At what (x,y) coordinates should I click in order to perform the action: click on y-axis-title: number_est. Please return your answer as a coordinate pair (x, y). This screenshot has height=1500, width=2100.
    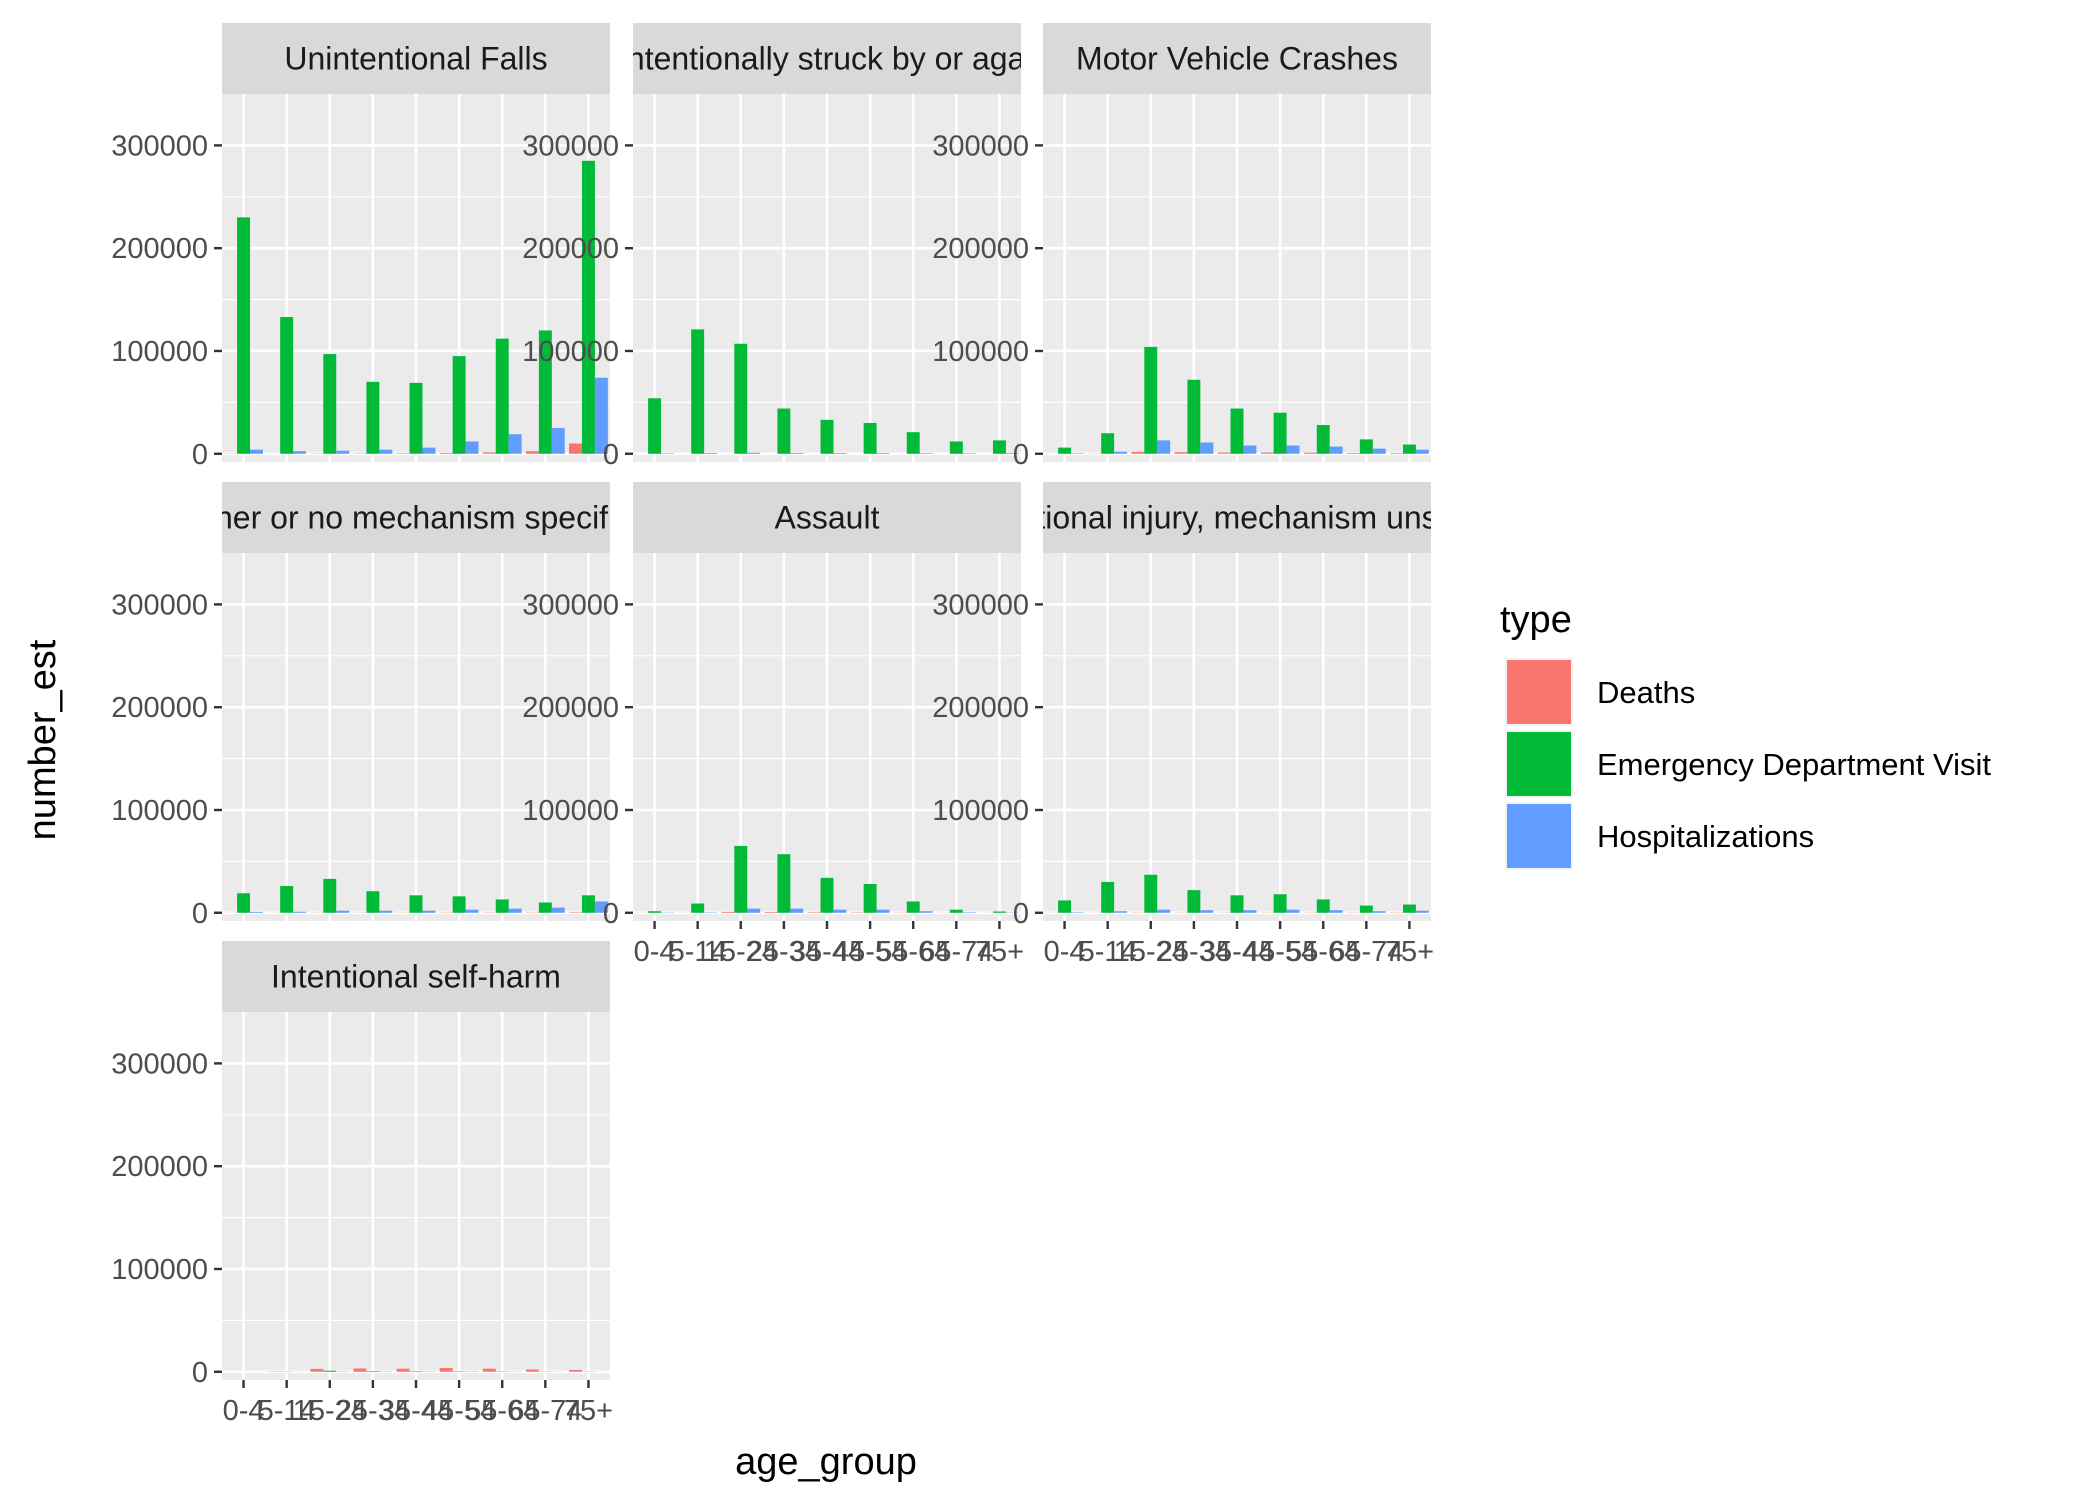
    Looking at the image, I should click on (43, 739).